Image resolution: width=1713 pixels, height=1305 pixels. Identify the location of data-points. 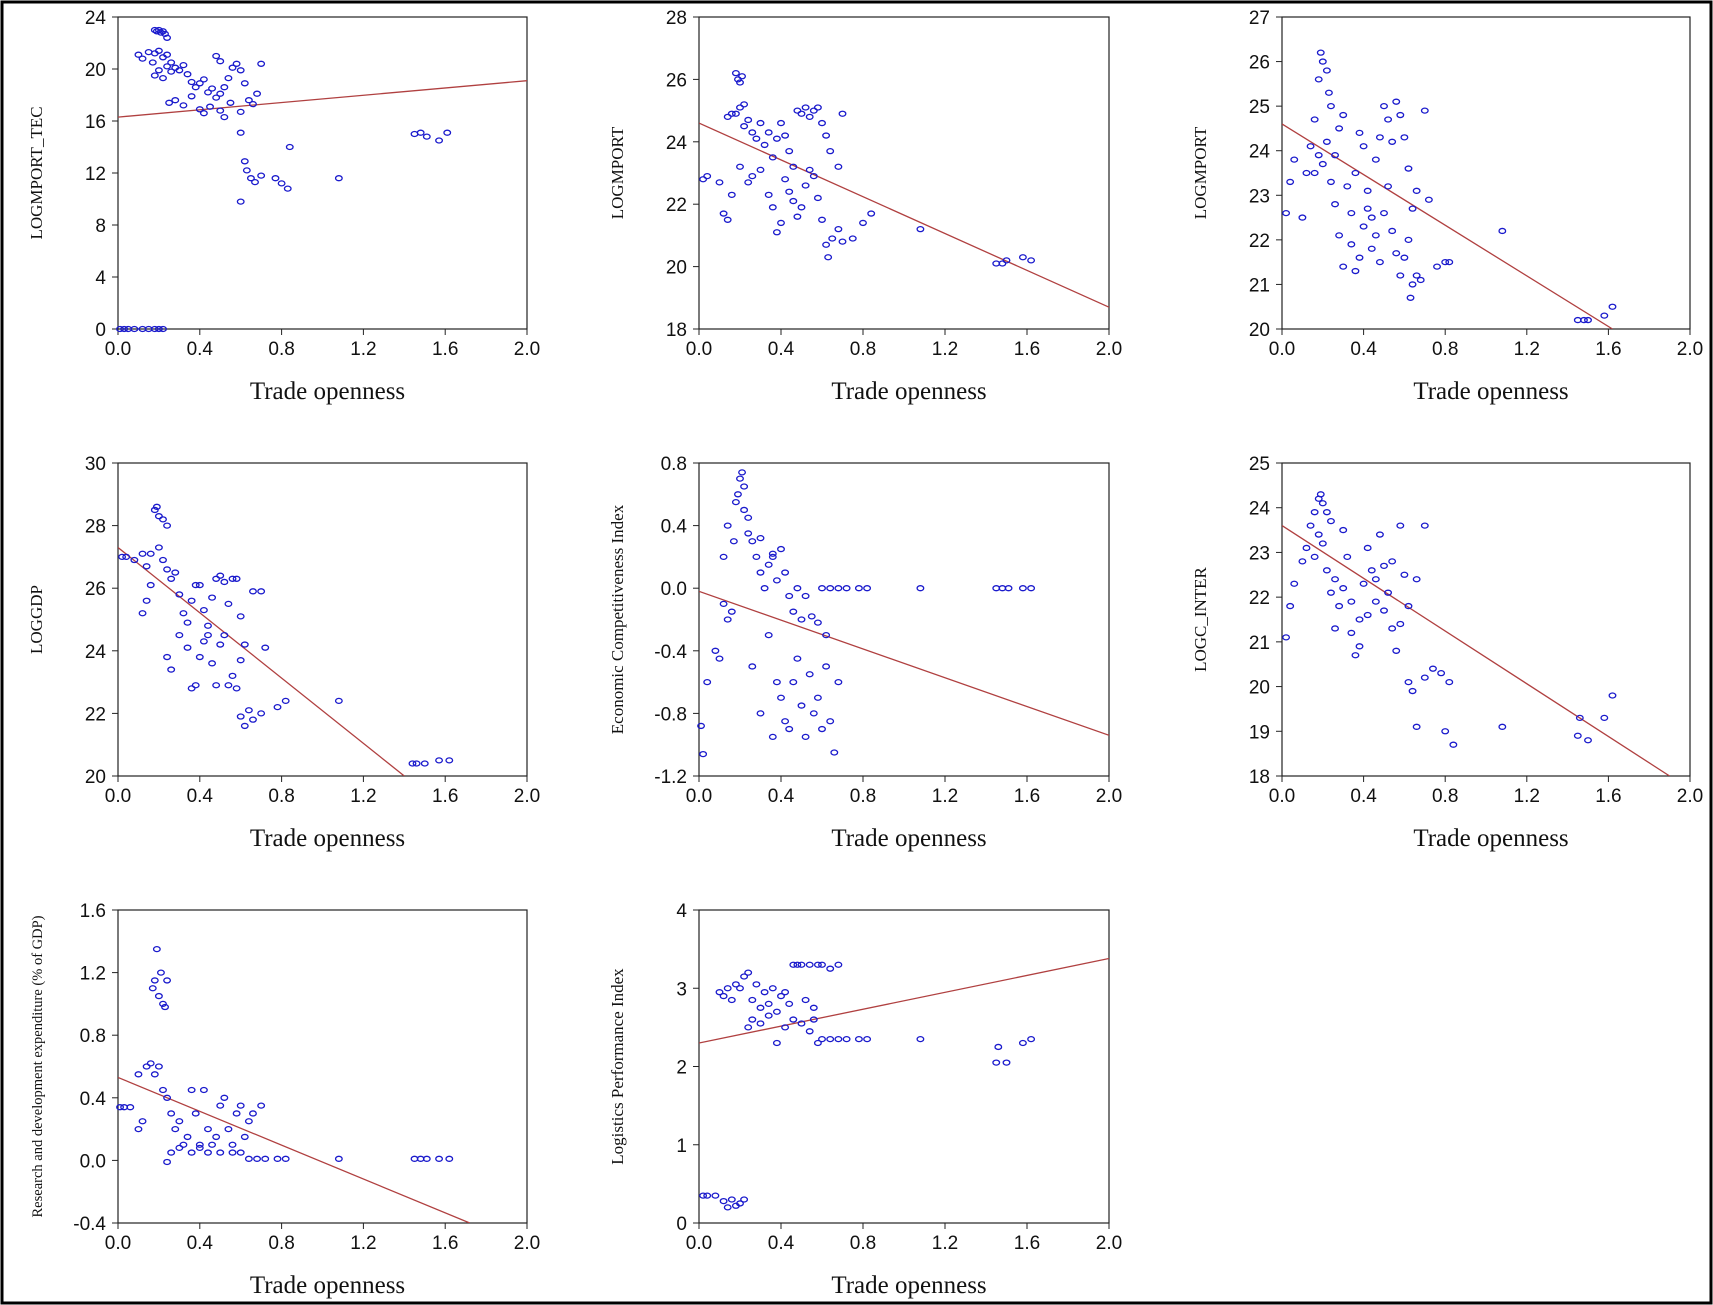
(867, 168).